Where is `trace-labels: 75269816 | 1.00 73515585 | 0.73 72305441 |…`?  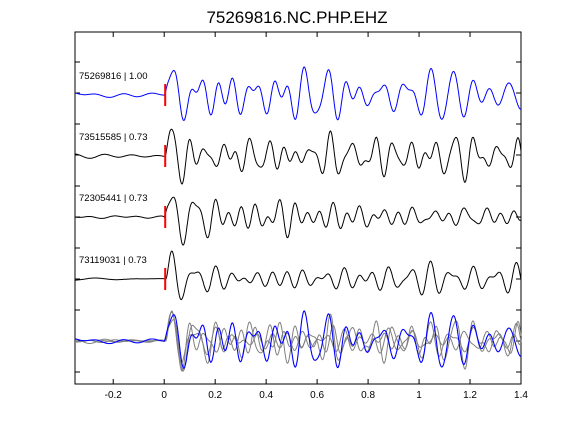 trace-labels: 75269816 | 1.00 73515585 | 0.73 72305441 |… is located at coordinates (113, 168).